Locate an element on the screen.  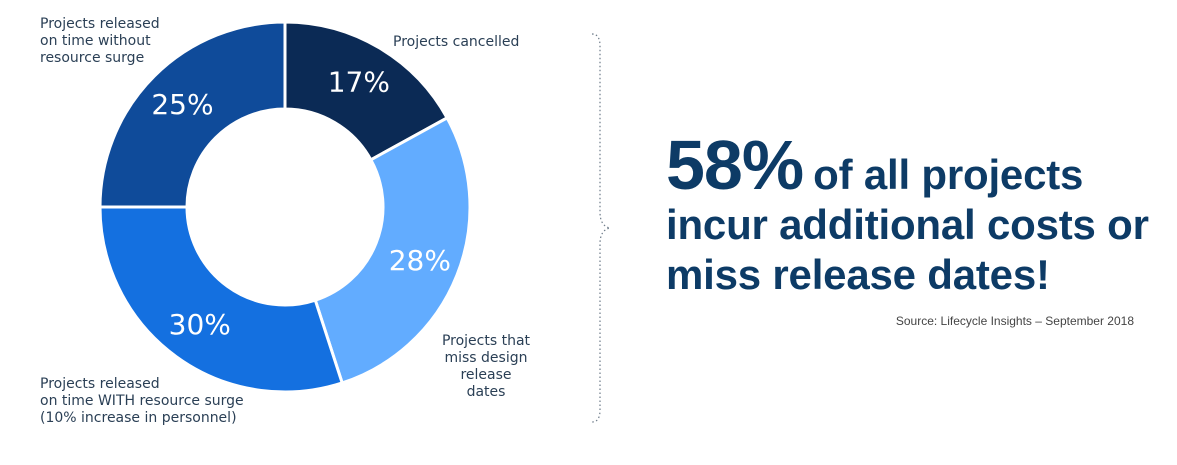
headline-percentage: 58% is located at coordinates (735, 165).